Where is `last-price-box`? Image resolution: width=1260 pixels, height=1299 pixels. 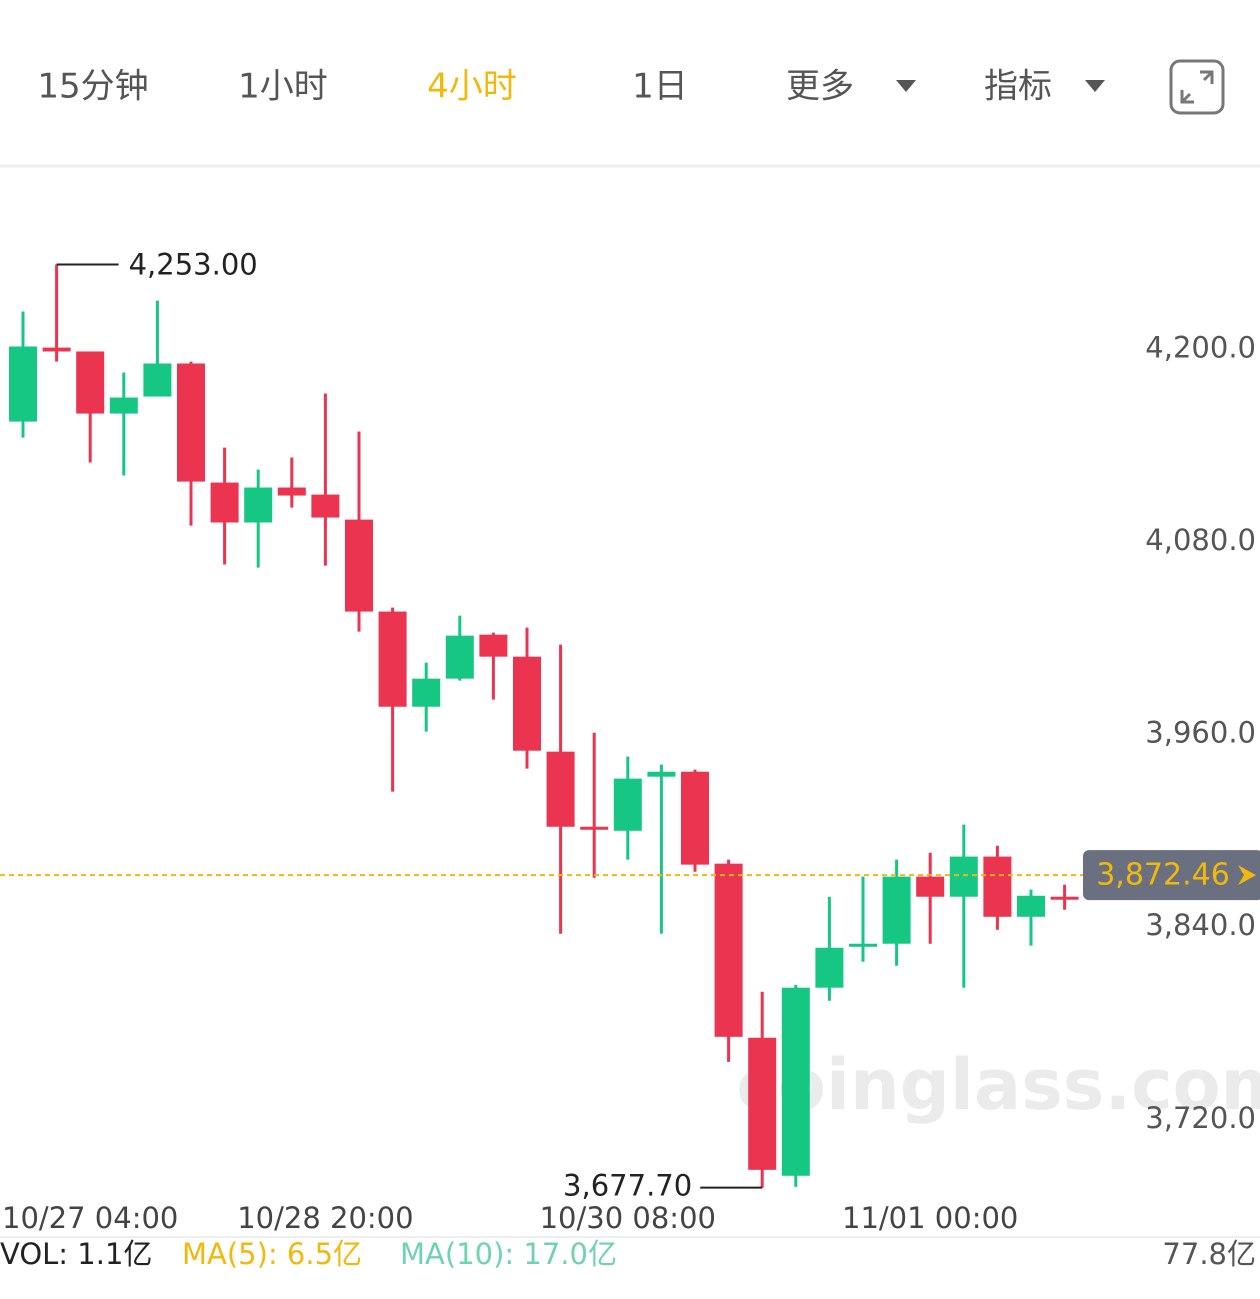
last-price-box is located at coordinates (1171, 875).